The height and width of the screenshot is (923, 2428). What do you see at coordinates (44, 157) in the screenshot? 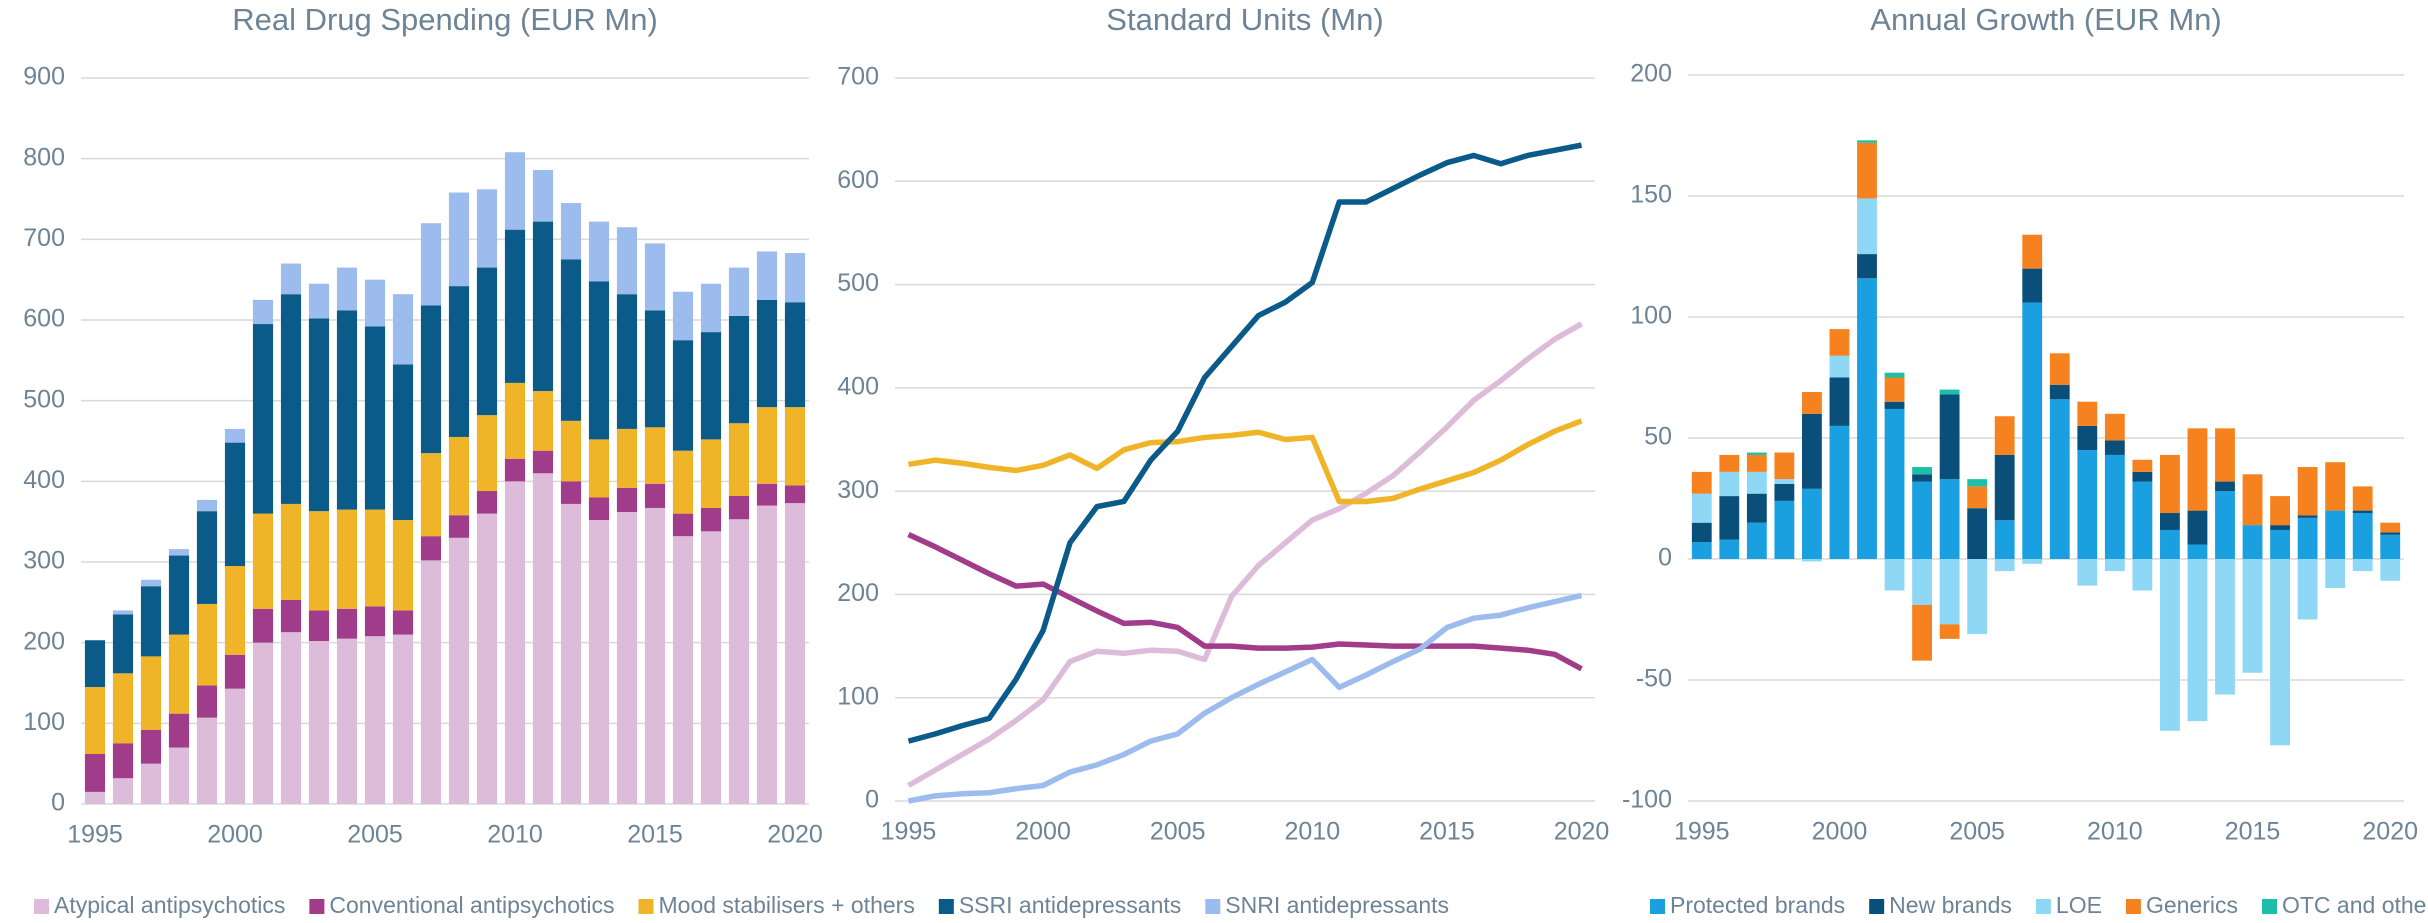
I see `y-tick-label: 800` at bounding box center [44, 157].